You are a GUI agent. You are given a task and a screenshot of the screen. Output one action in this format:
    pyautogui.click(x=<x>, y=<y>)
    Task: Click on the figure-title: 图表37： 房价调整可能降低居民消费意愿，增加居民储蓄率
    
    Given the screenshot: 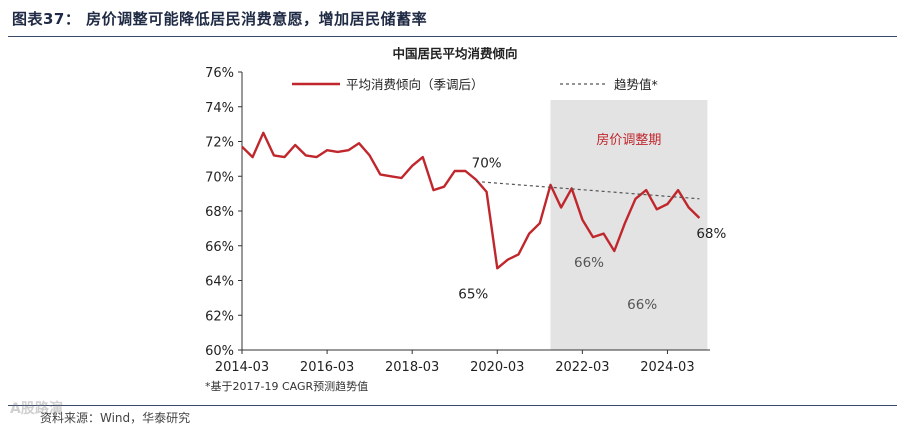 What is the action you would take?
    pyautogui.click(x=220, y=19)
    